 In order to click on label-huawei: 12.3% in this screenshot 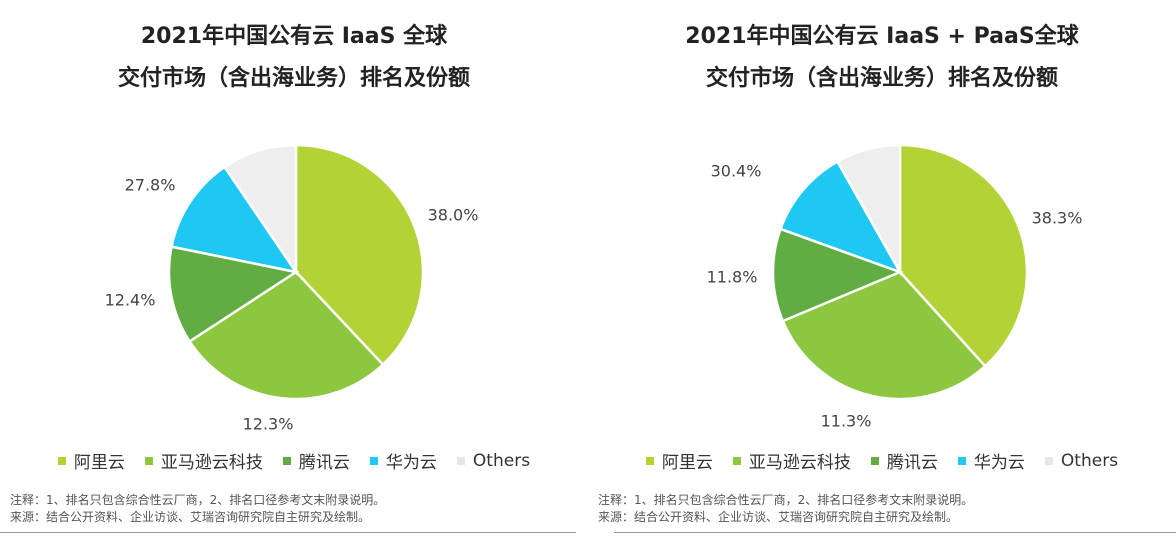, I will do `click(268, 424)`.